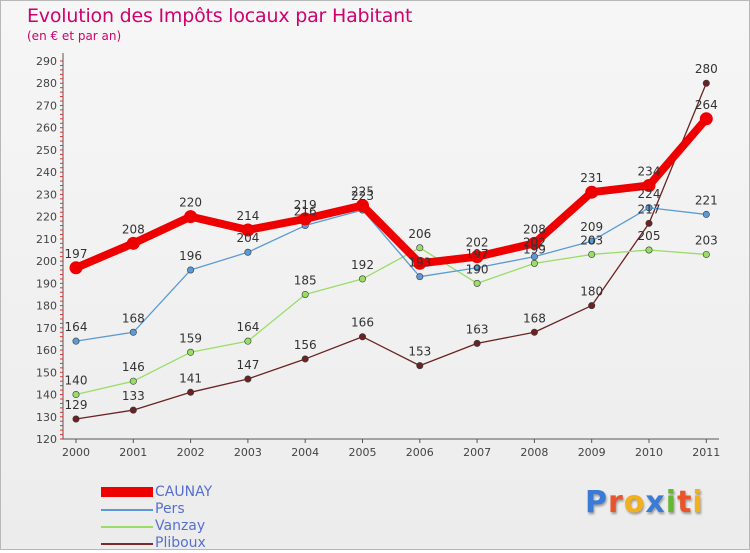  Describe the element at coordinates (76, 254) in the screenshot. I see `data-label-caunay: 197` at that location.